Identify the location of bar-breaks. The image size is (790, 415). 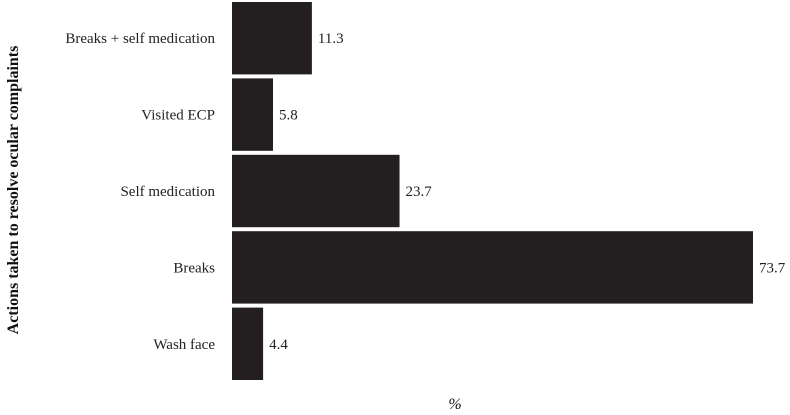
(492, 267).